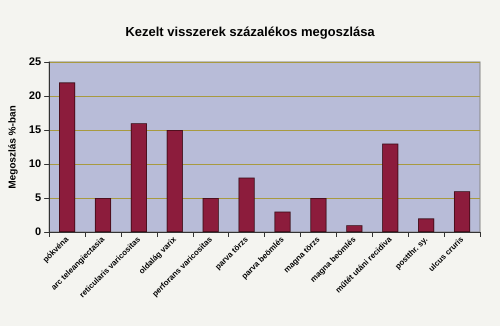  Describe the element at coordinates (38, 198) in the screenshot. I see `y-tick-label: 5` at that location.